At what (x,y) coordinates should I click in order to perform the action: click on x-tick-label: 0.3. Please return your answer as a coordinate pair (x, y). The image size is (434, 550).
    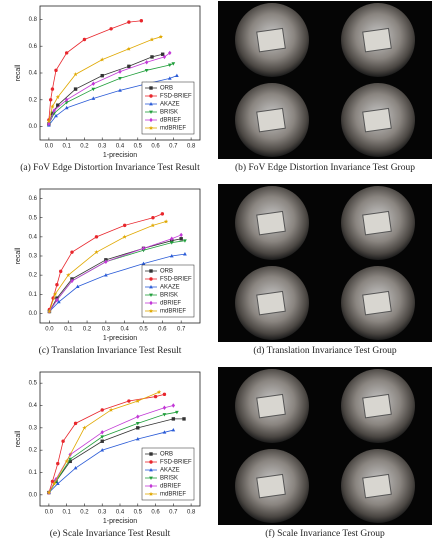
    Looking at the image, I should click on (102, 513).